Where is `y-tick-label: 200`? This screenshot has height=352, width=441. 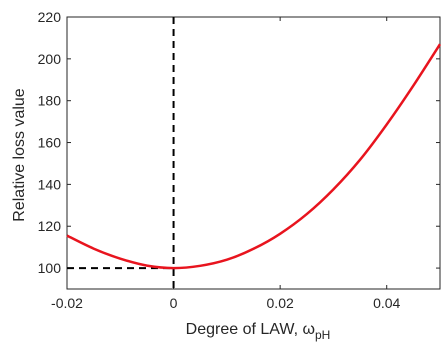
y-tick-label: 200 is located at coordinates (50, 59).